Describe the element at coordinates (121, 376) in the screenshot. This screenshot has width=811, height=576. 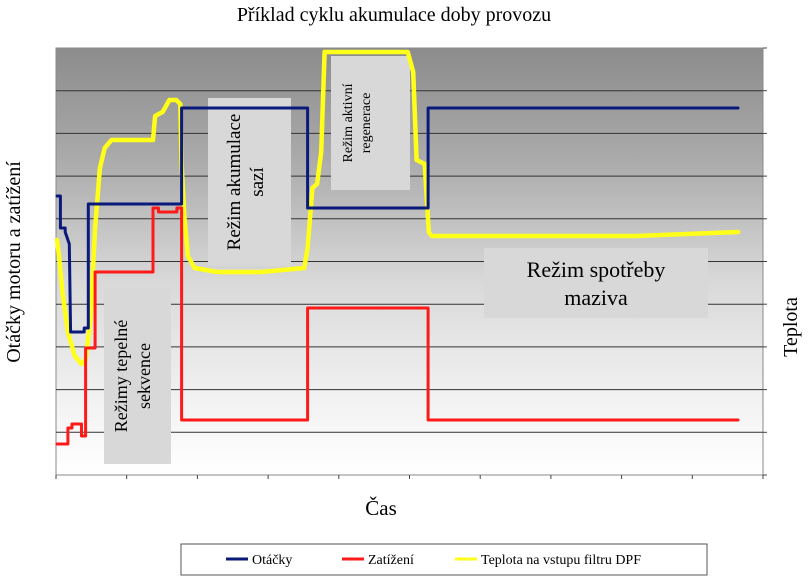
I see `annotation-sekvence-line1: Režimy tepelné` at that location.